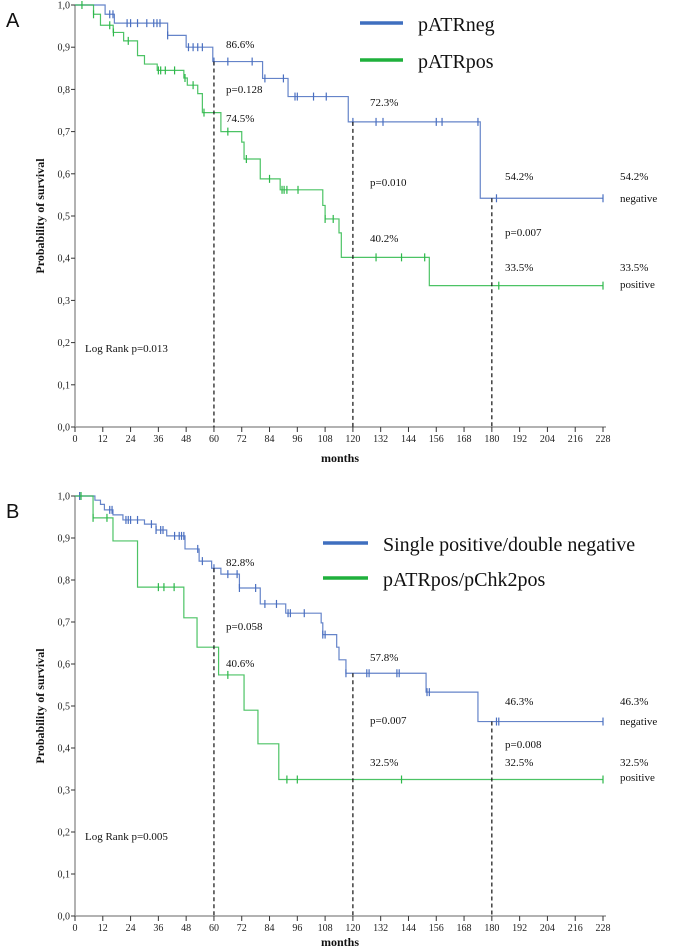 The width and height of the screenshot is (675, 952). Describe the element at coordinates (244, 627) in the screenshot. I see `annotation-p60: p=0.058` at that location.